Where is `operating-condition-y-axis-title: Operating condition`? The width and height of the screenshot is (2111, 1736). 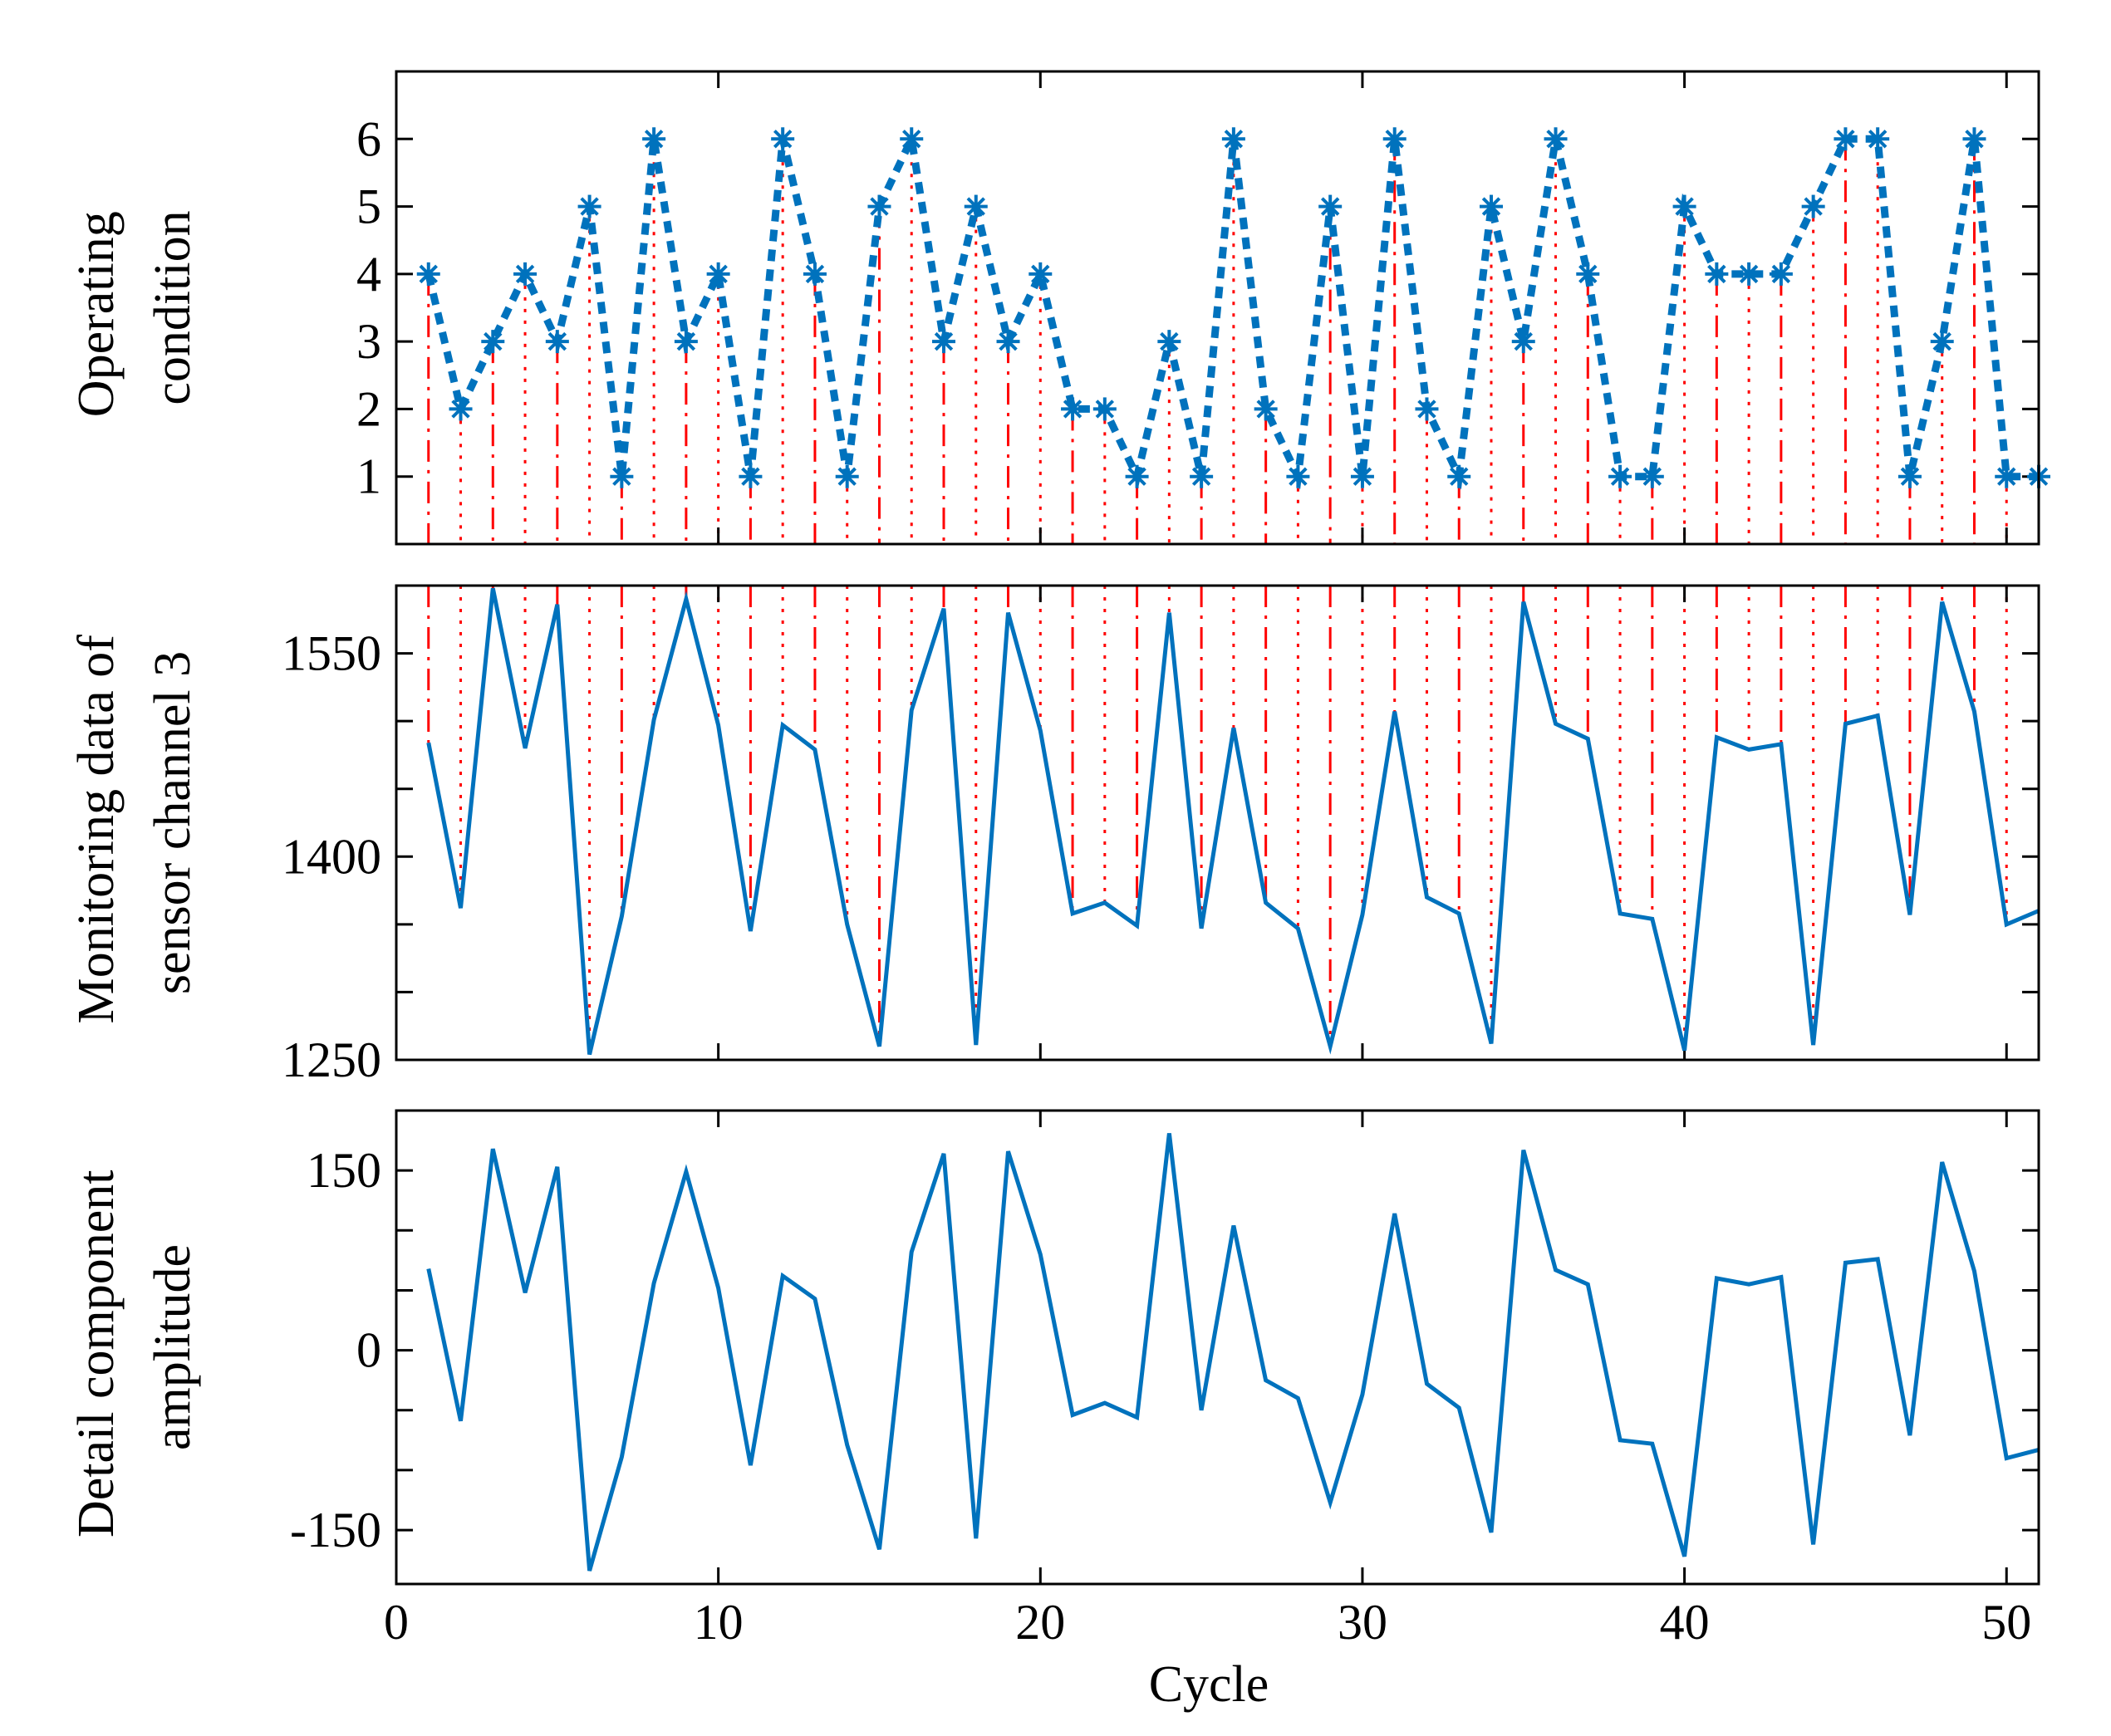
operating-condition-y-axis-title: Operating condition is located at coordinates (134, 308).